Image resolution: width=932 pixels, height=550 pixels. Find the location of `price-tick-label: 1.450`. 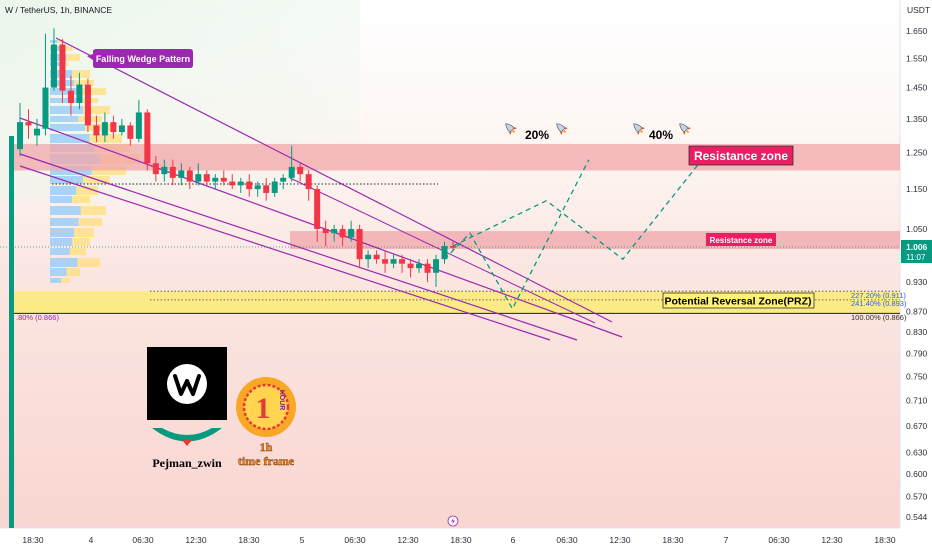

price-tick-label: 1.450 is located at coordinates (917, 88).